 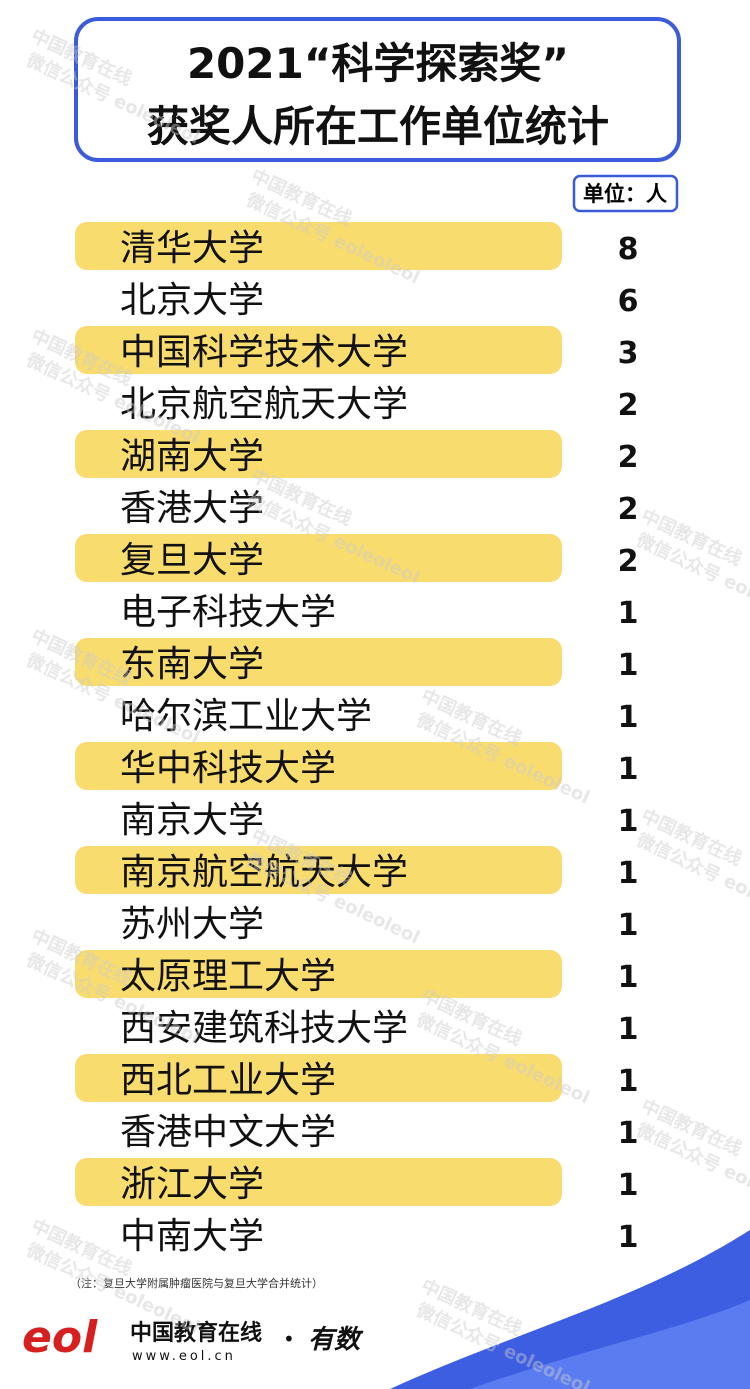 What do you see at coordinates (192, 664) in the screenshot?
I see `unit-name: 东南大学` at bounding box center [192, 664].